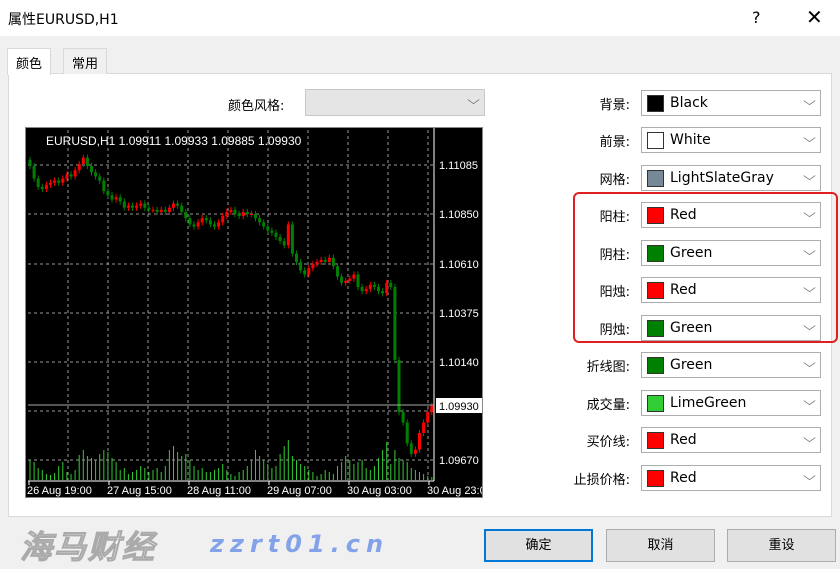 This screenshot has width=840, height=569. I want to click on tab-colors: 颜色, so click(29, 61).